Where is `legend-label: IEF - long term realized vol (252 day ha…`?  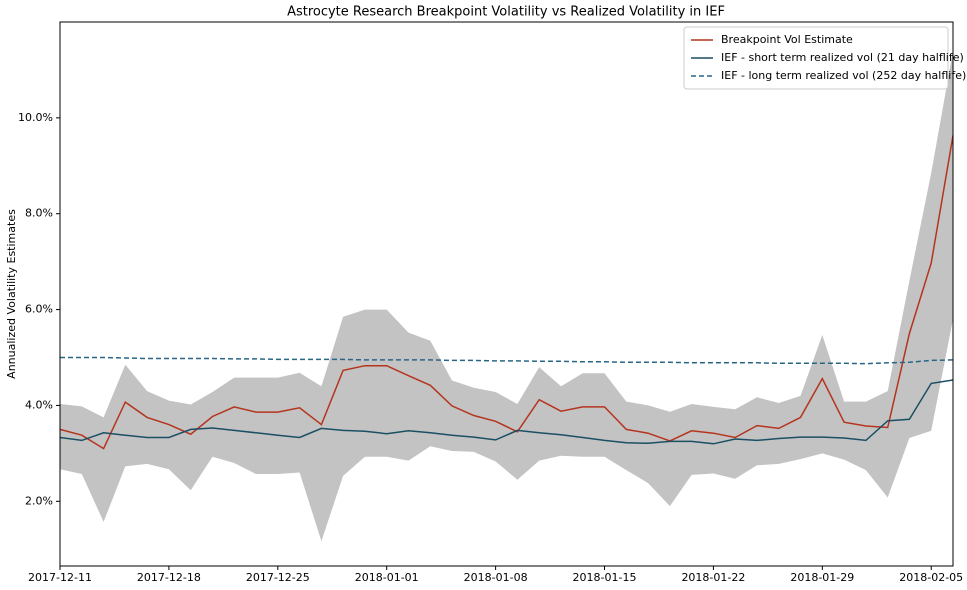
legend-label: IEF - long term realized vol (252 day ha… is located at coordinates (843, 75).